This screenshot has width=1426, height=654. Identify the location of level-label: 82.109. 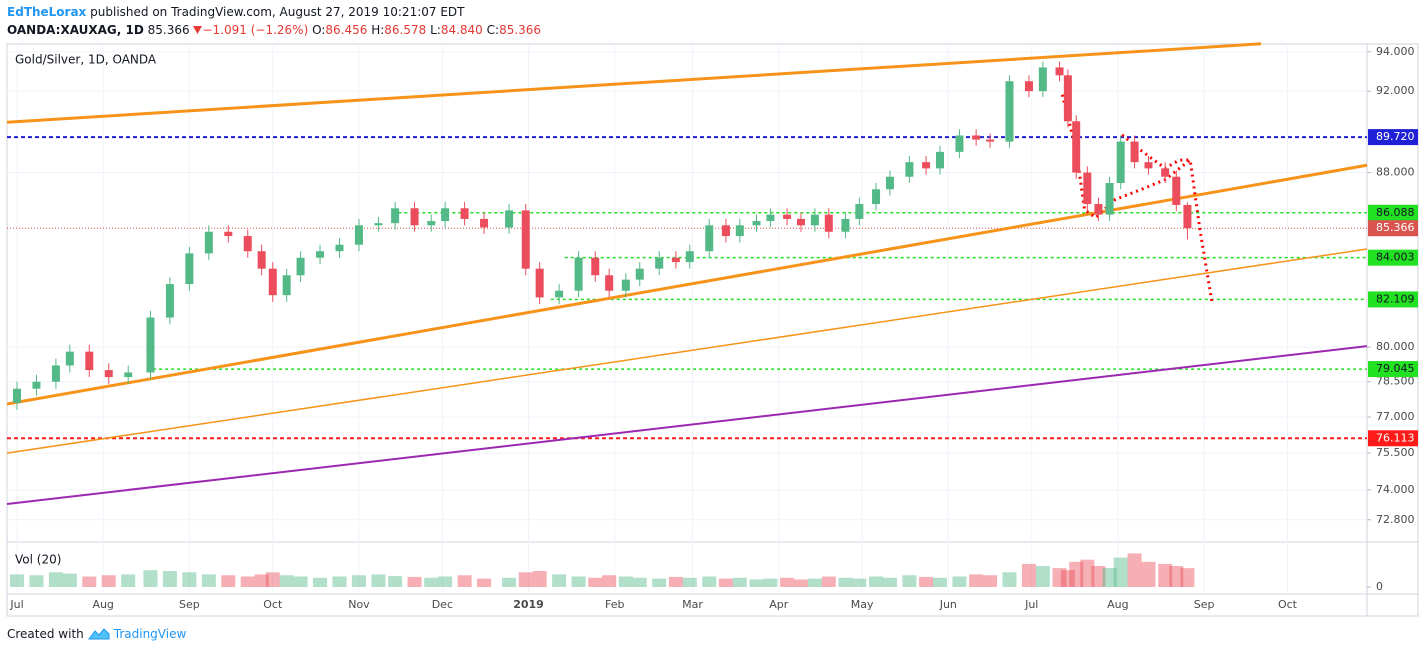
(1395, 298).